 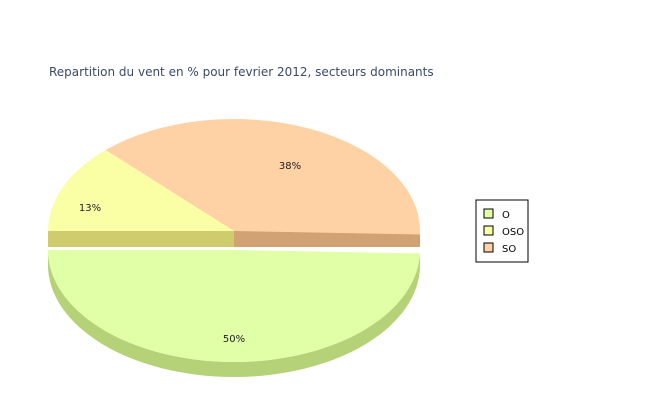 I want to click on slice-label-oso: 13%, so click(x=90, y=208).